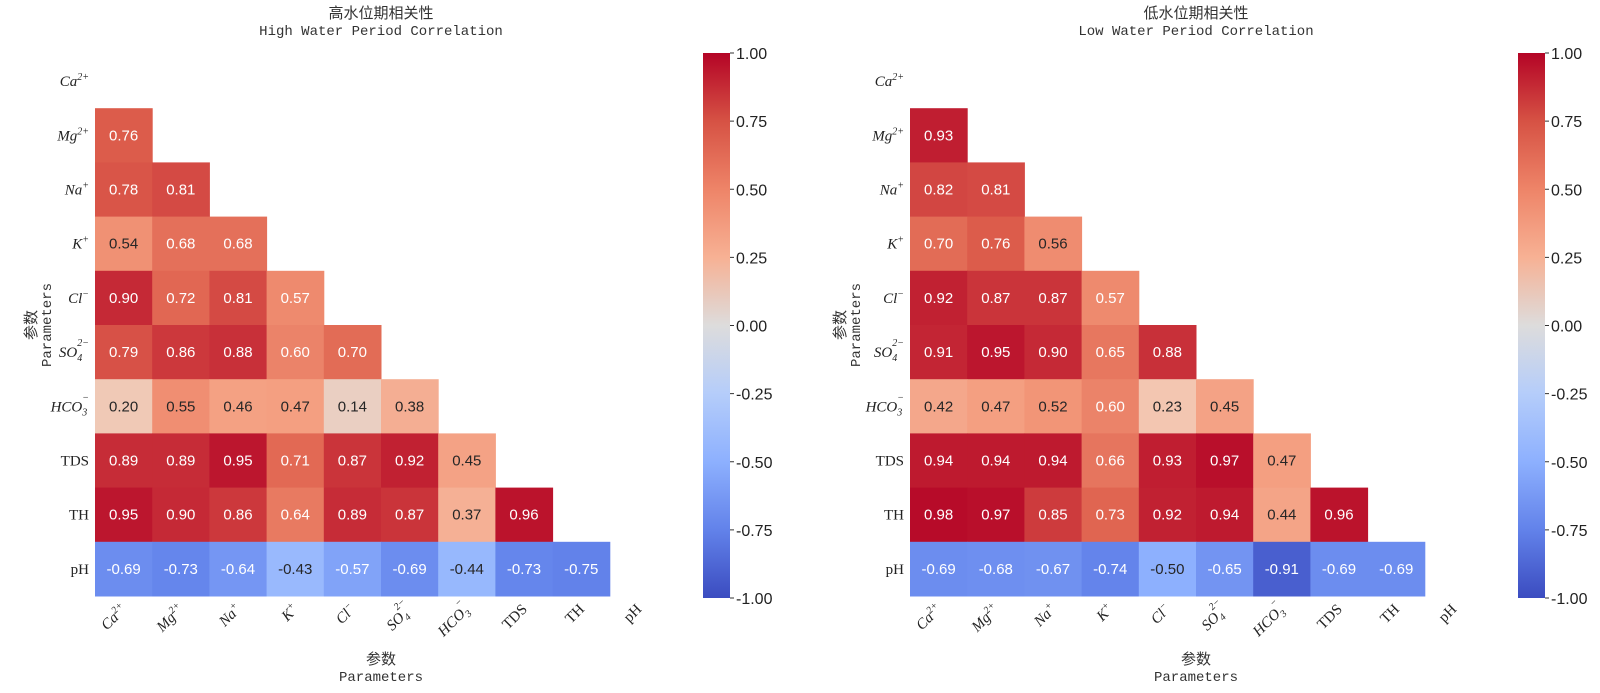  What do you see at coordinates (238, 515) in the screenshot?
I see `heatmap-cell-TH-Na+` at bounding box center [238, 515].